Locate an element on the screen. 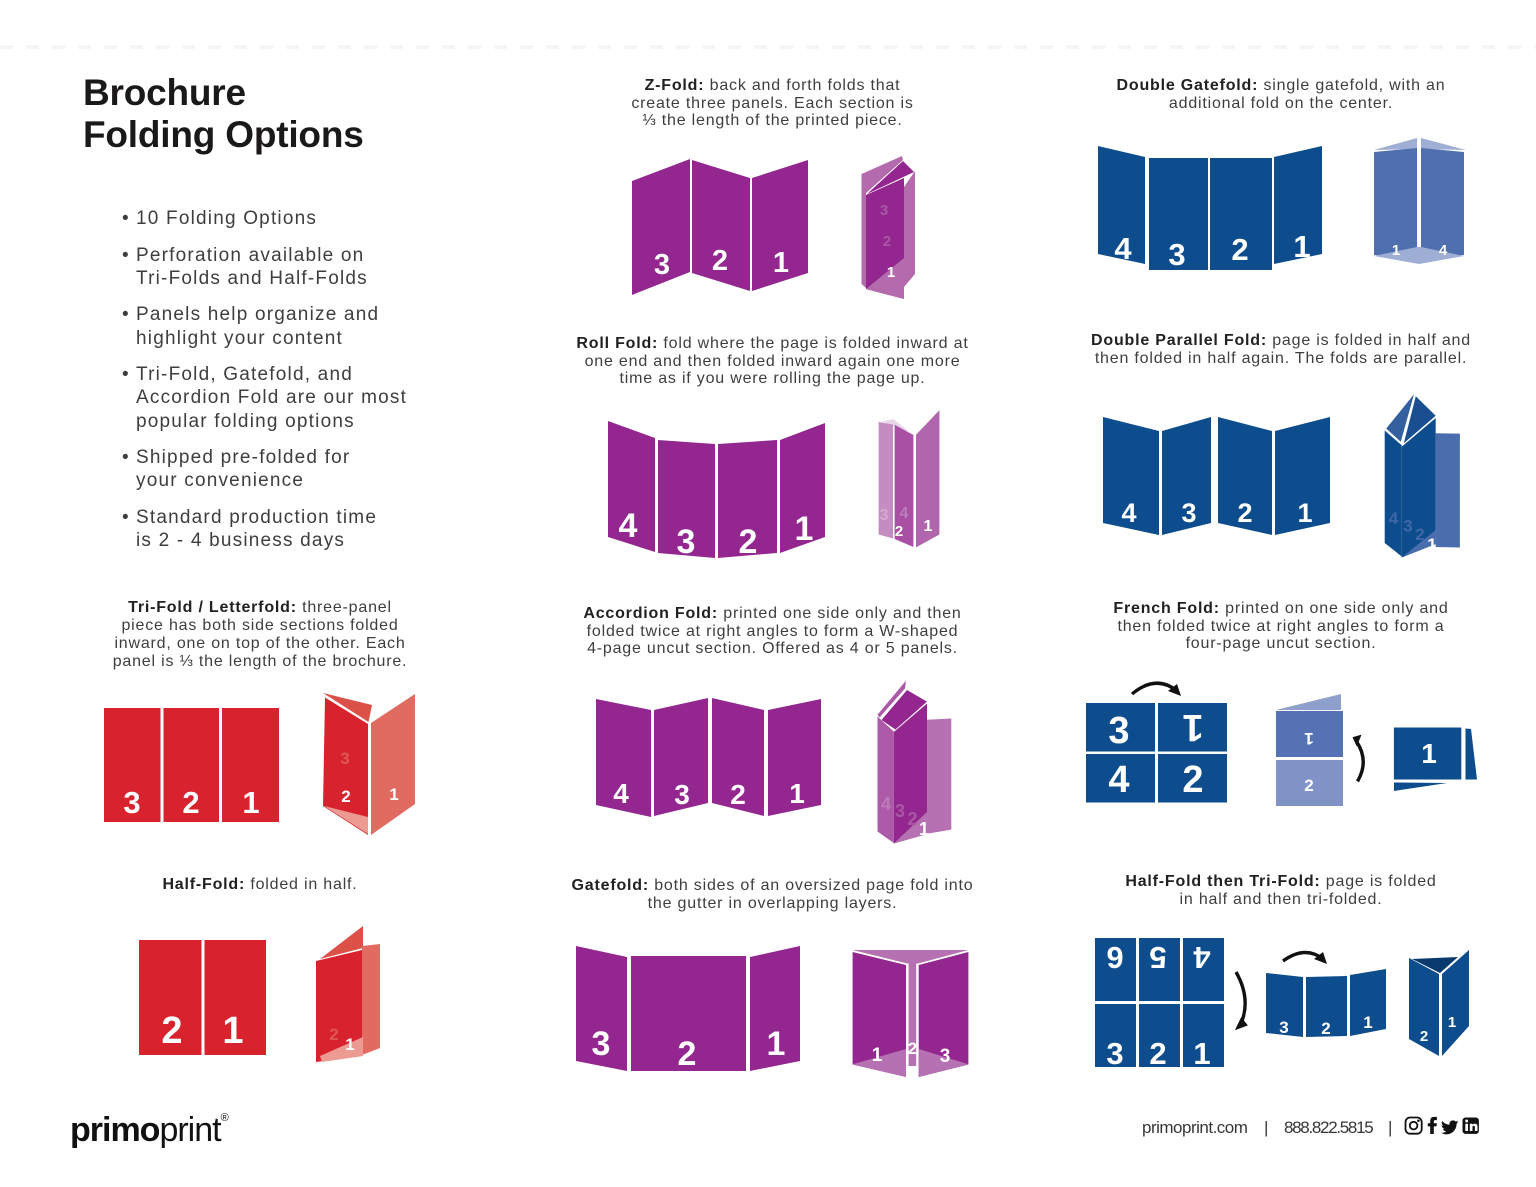  svg-text: 5 is located at coordinates (1157, 957).